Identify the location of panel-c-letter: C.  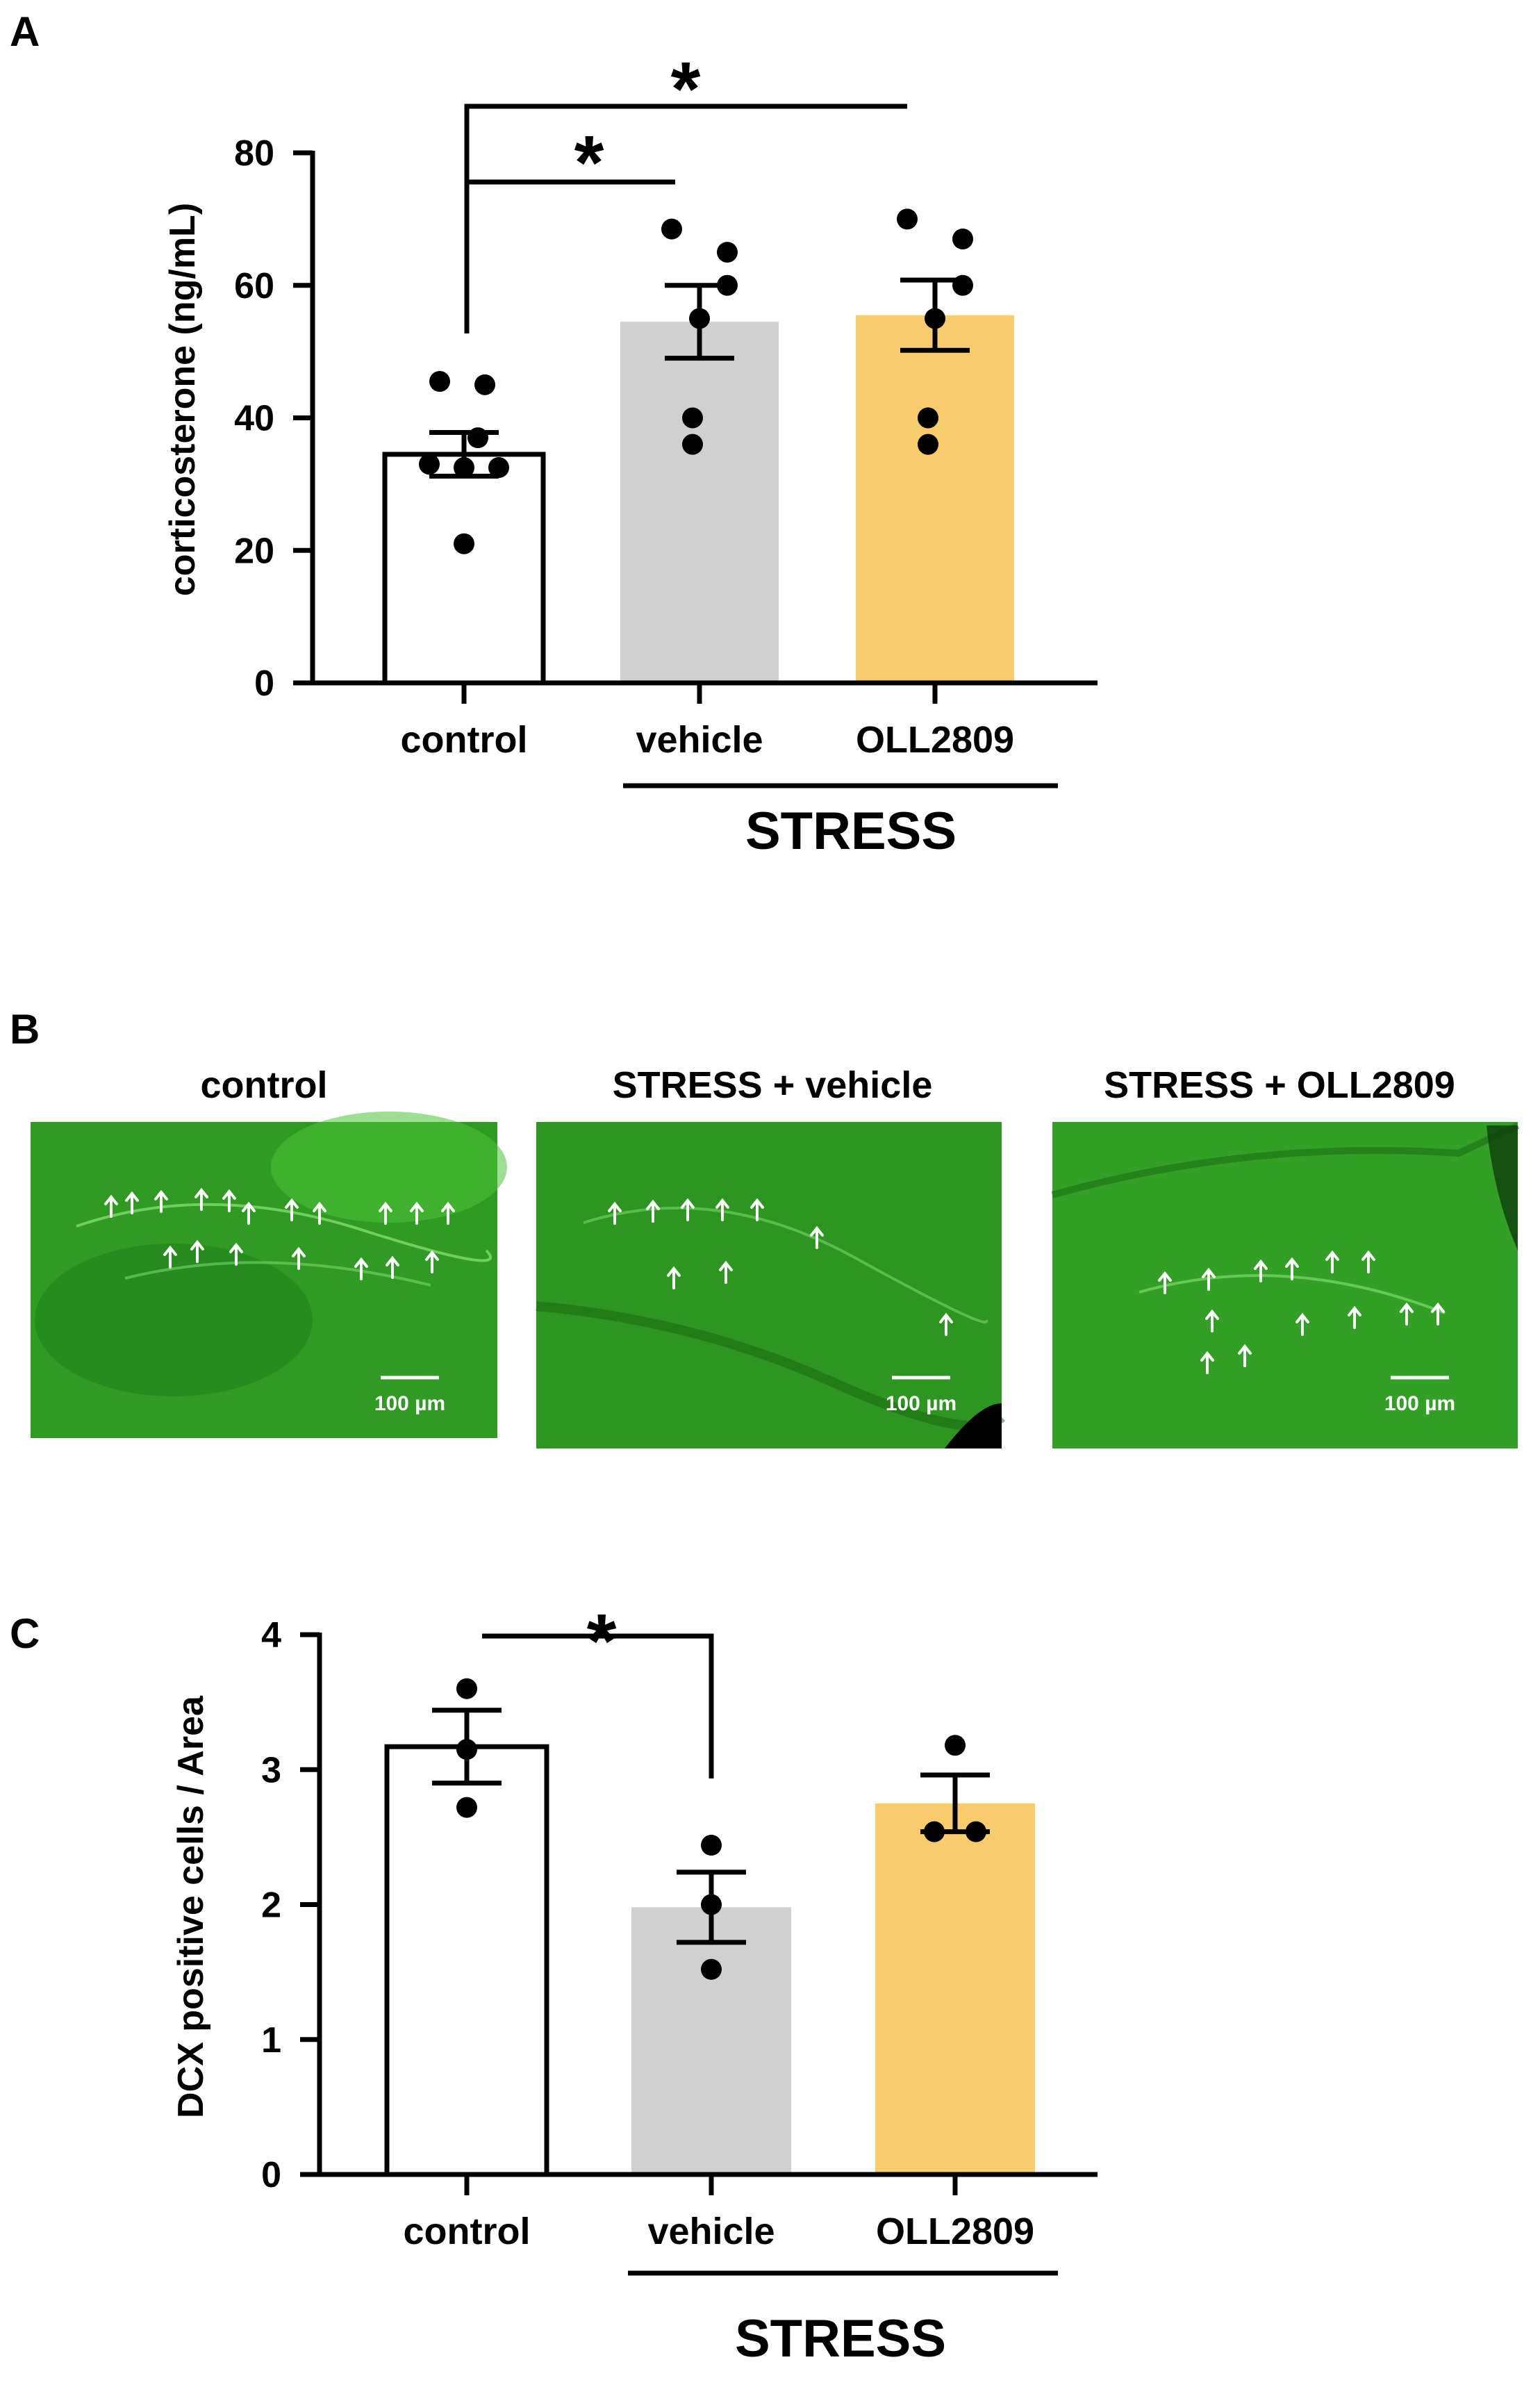
(25, 1633).